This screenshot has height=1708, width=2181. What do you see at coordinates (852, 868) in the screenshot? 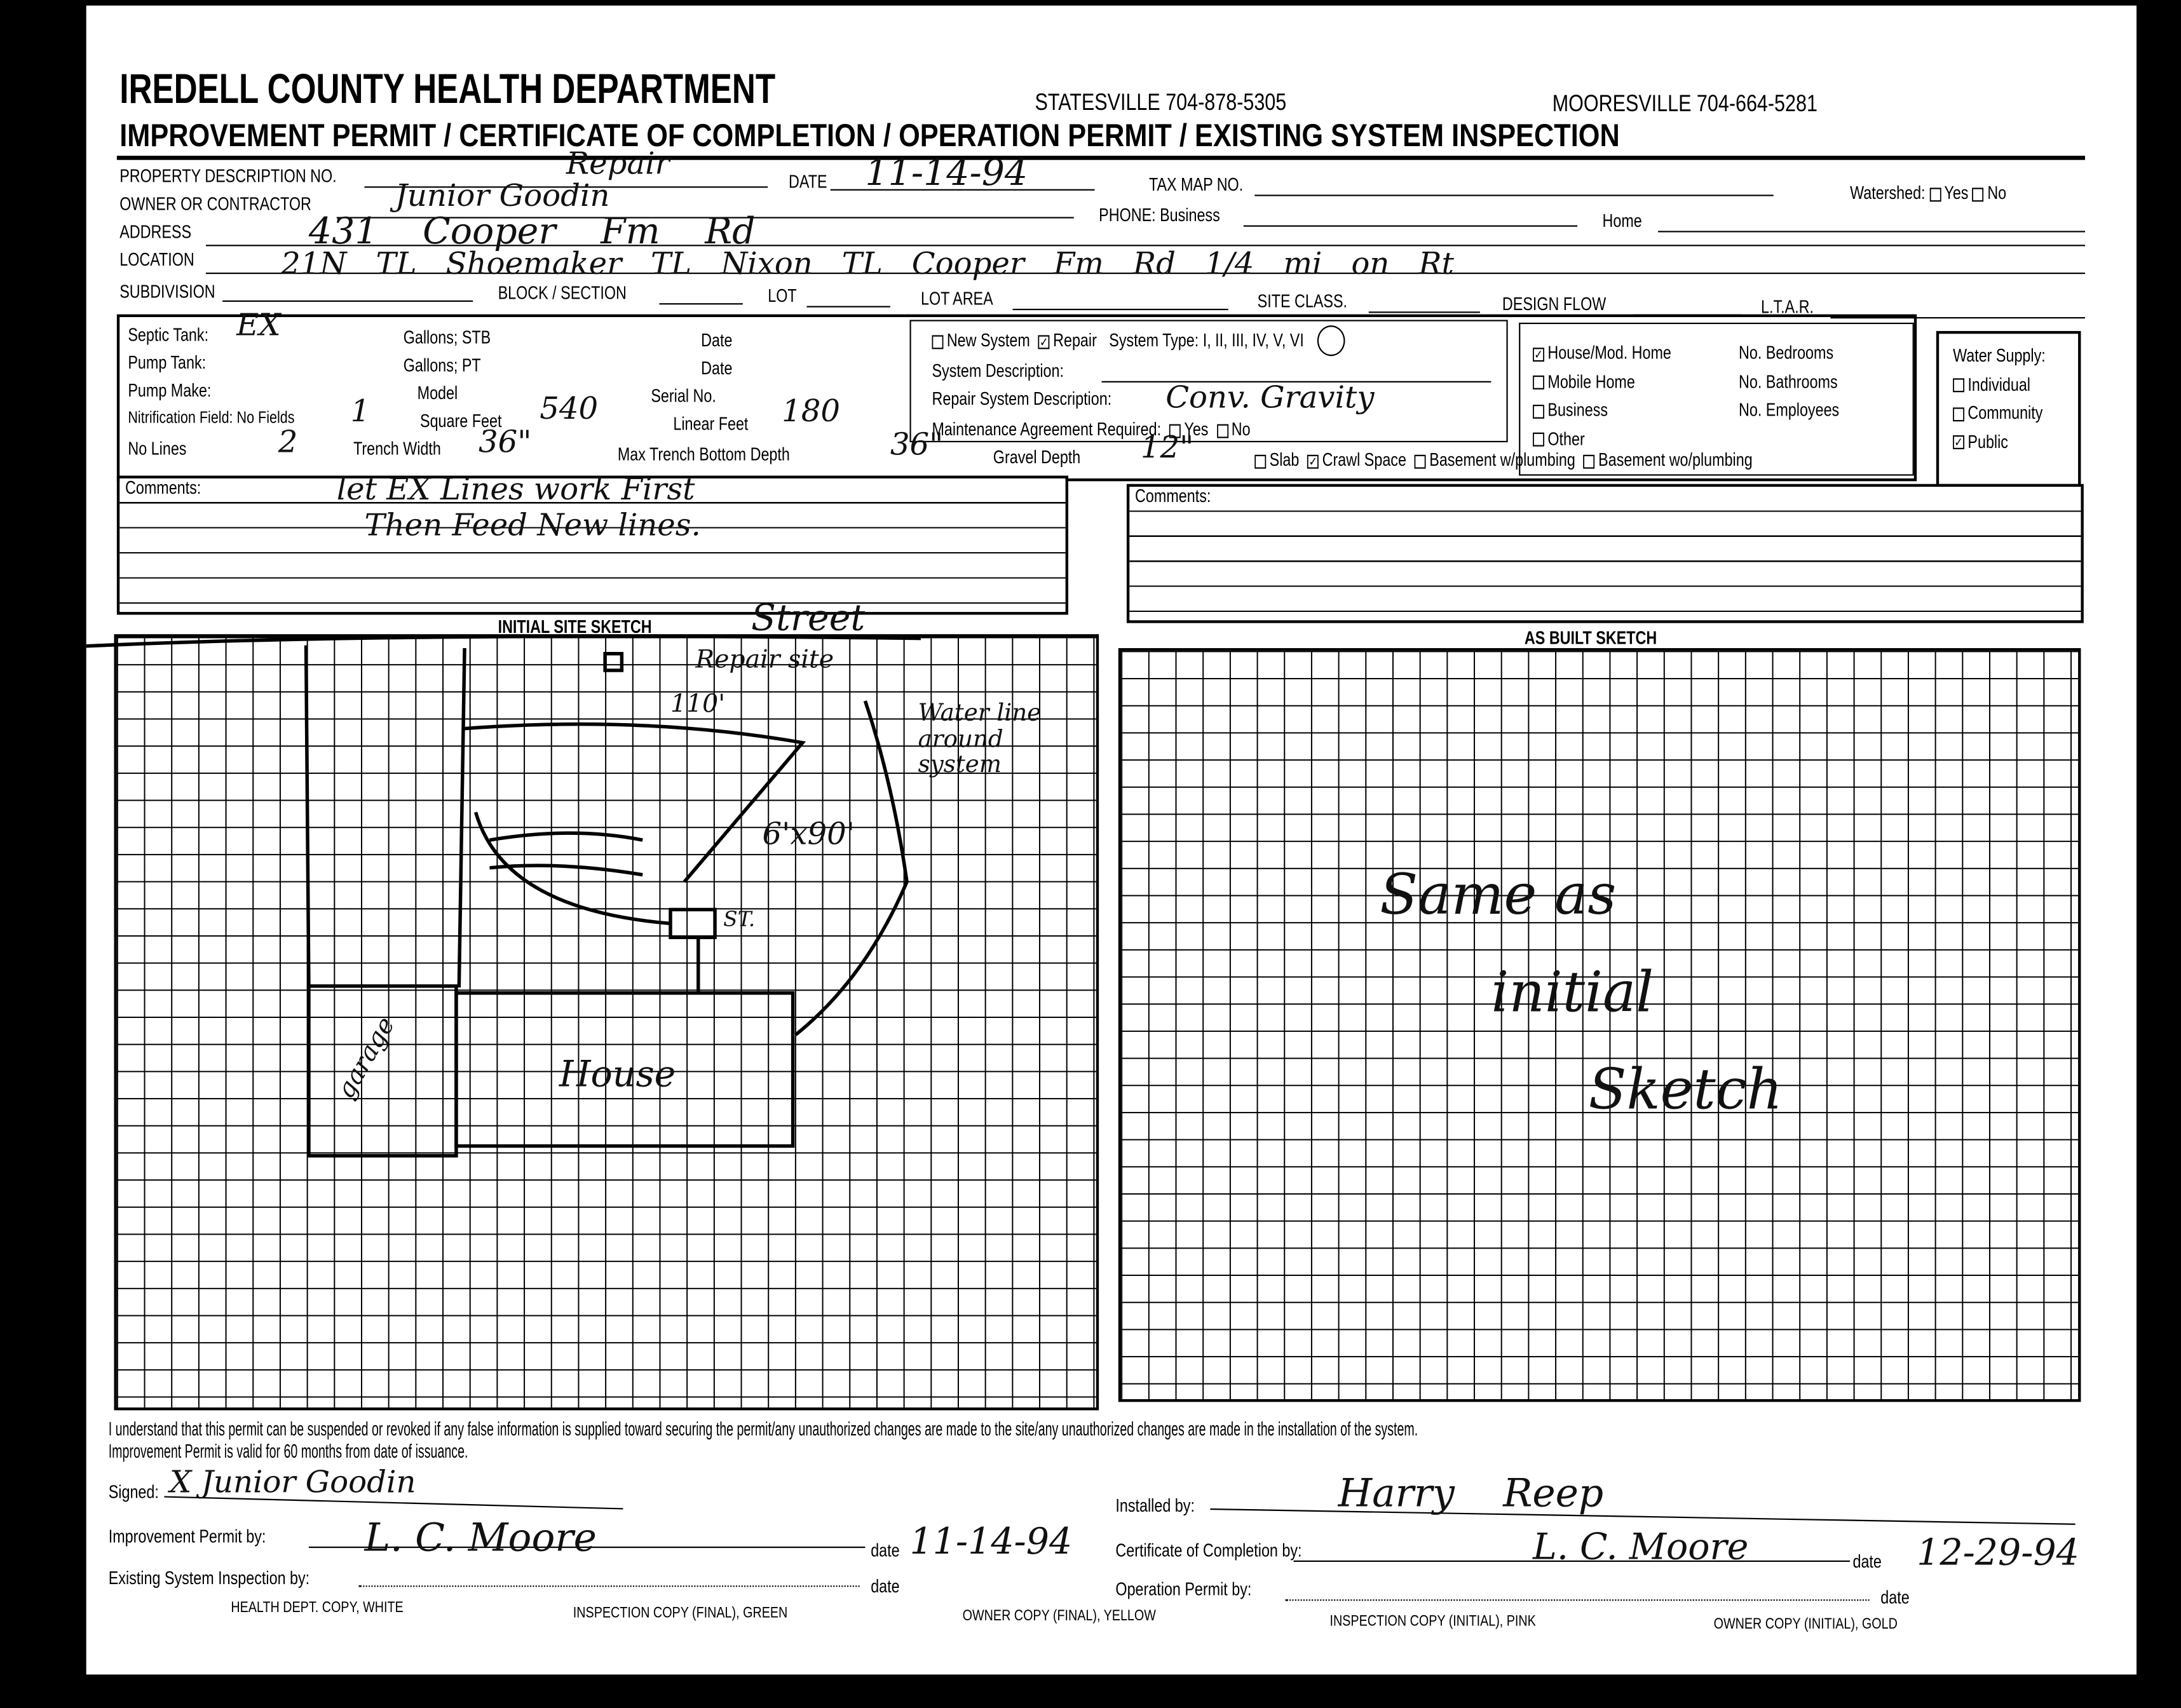
I see `water-line` at bounding box center [852, 868].